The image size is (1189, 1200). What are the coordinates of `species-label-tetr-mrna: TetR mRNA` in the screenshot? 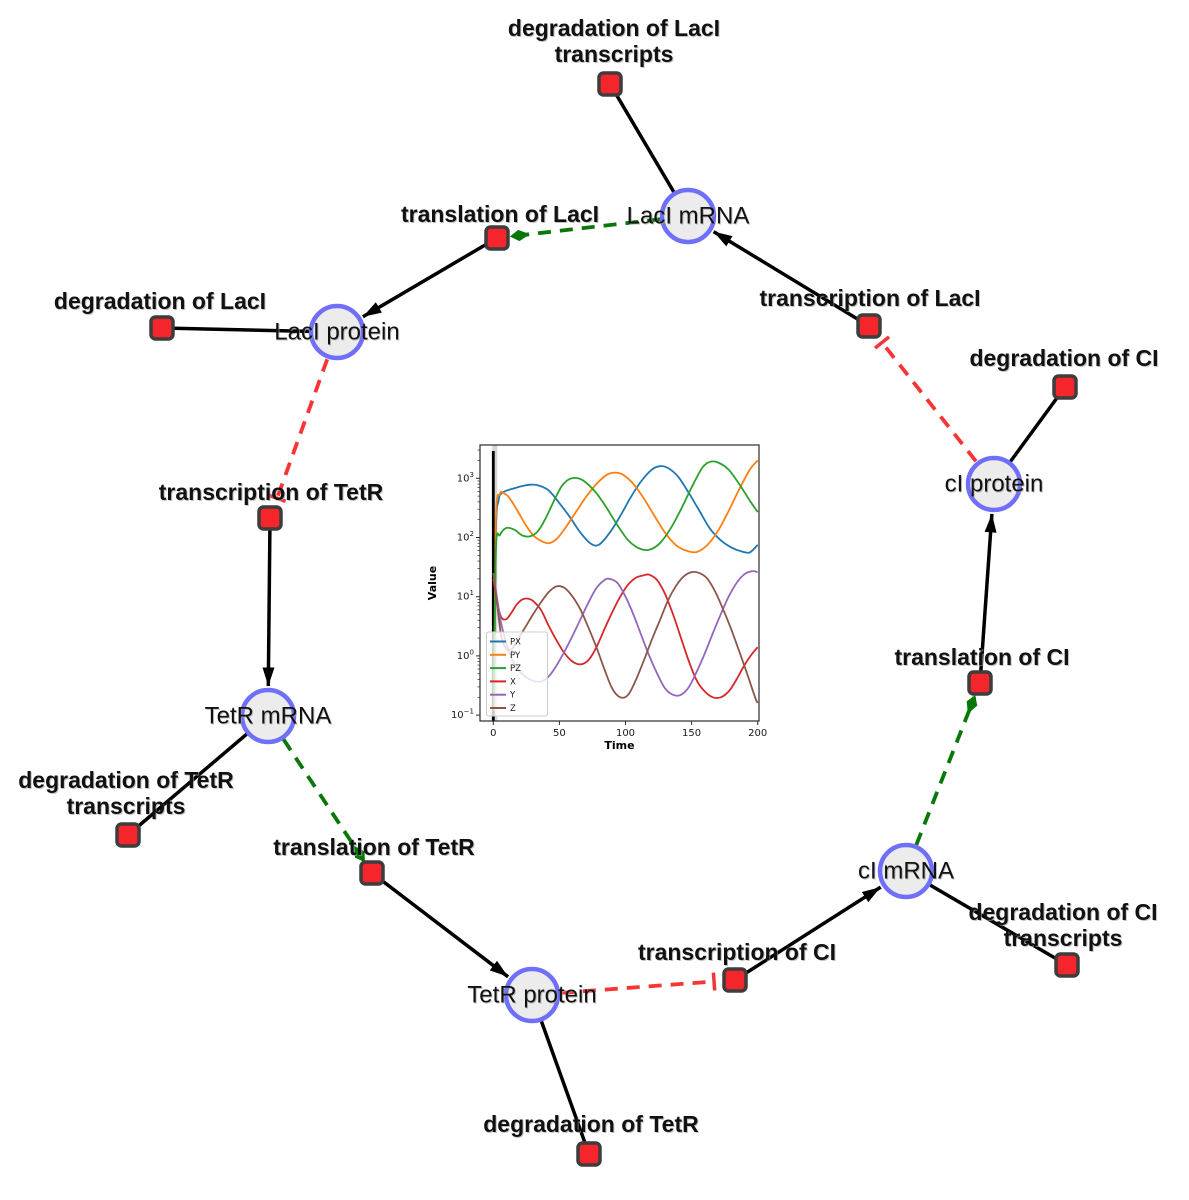 It's located at (268, 716).